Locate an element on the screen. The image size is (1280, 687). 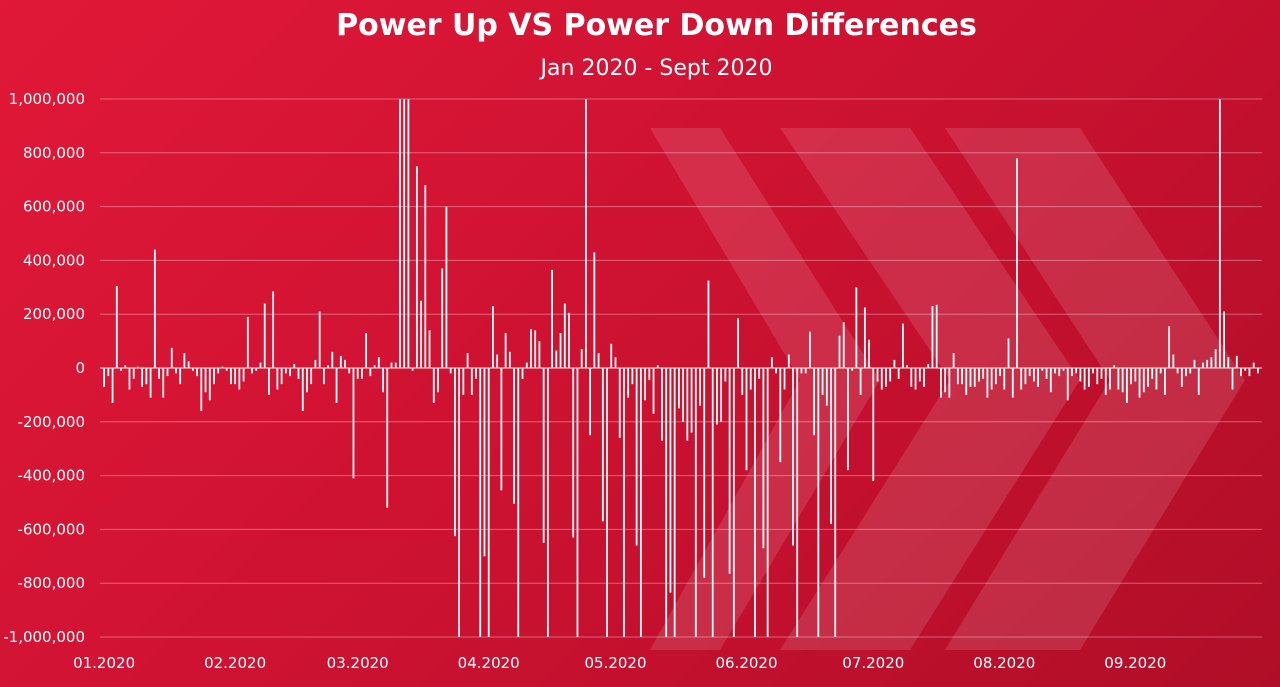
y-tick-label: 1,000,000 is located at coordinates (47, 99).